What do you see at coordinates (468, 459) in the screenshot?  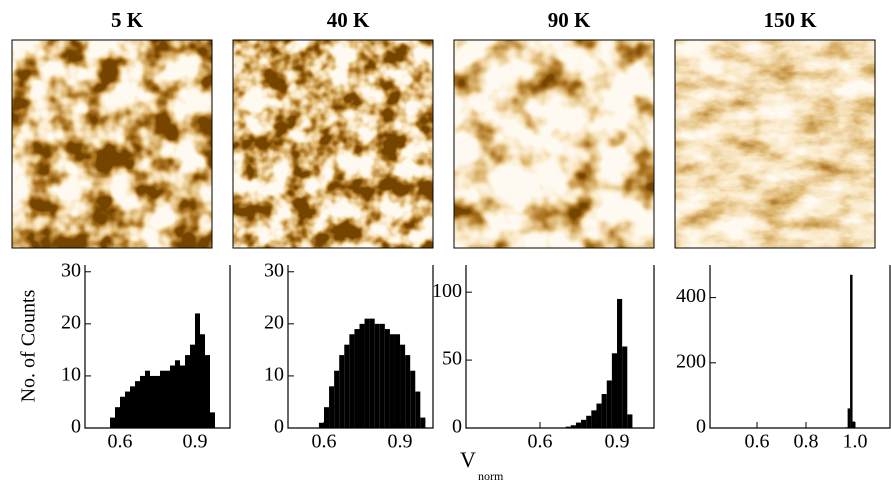 I see `x-axis-label: V` at bounding box center [468, 459].